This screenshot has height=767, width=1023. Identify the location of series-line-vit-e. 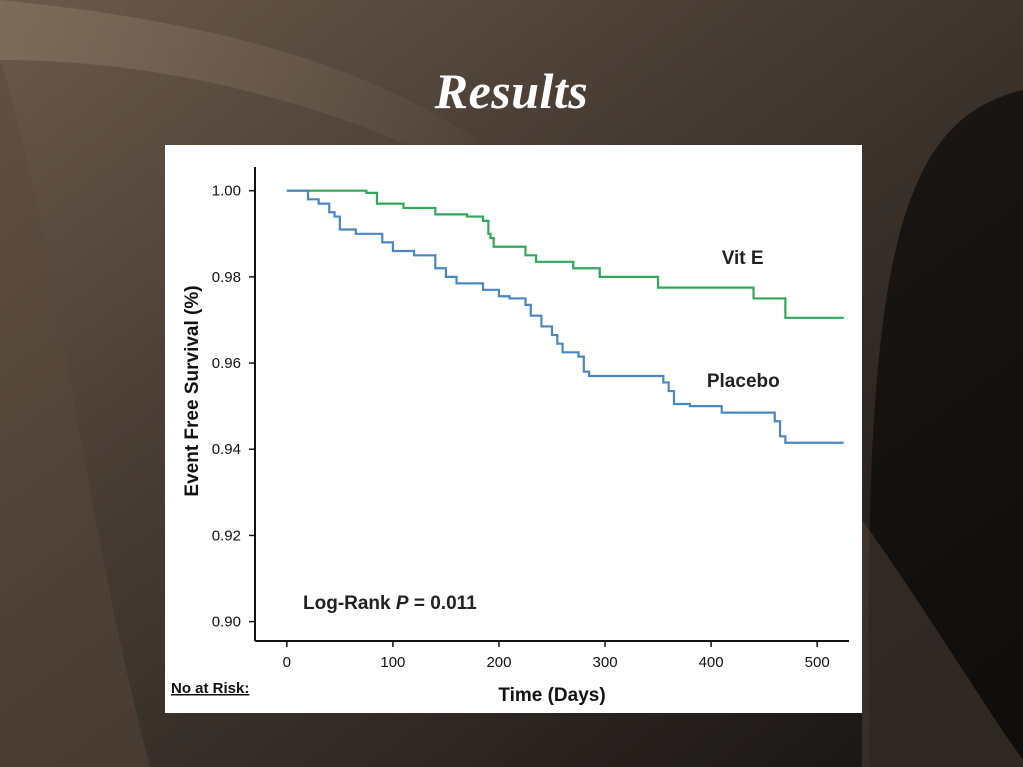
(565, 254).